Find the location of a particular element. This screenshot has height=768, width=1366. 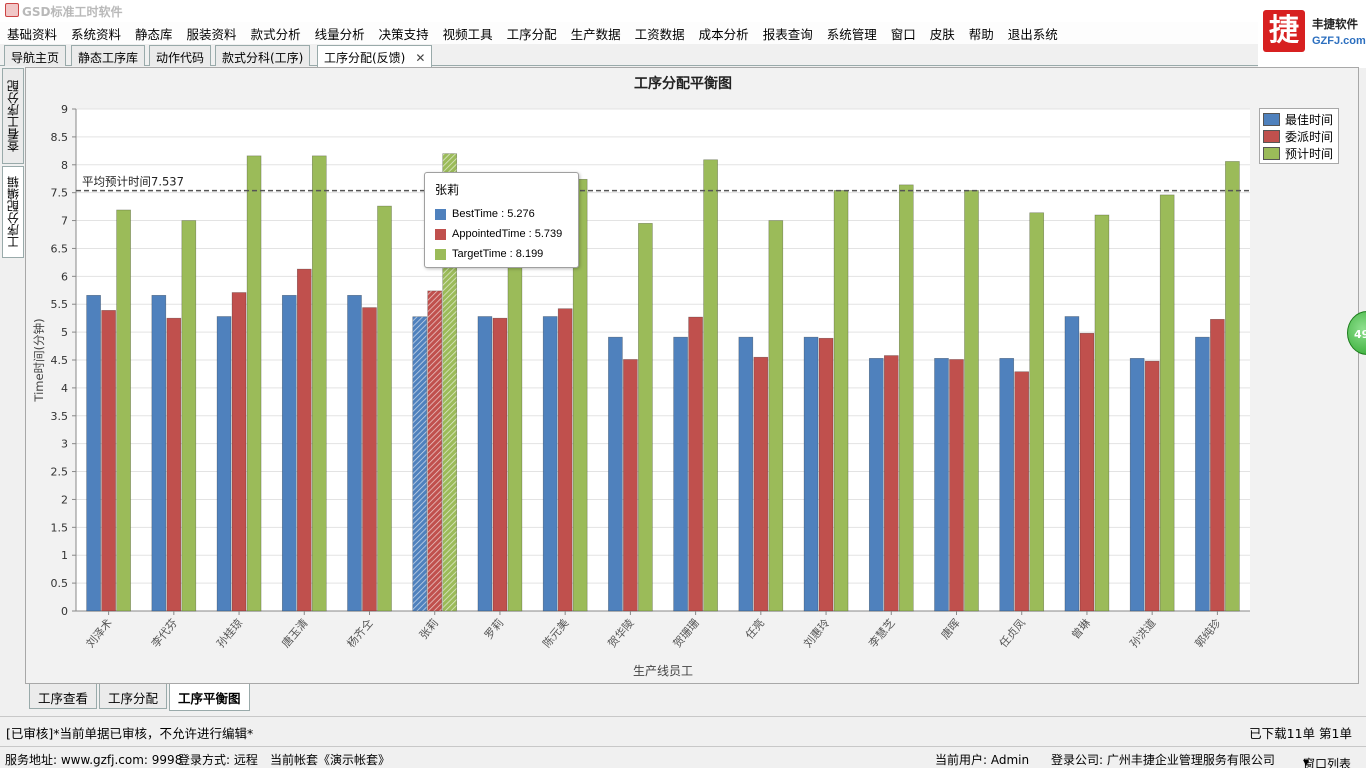

tooltip-row-label: BestTime : 5.276 is located at coordinates (493, 214).